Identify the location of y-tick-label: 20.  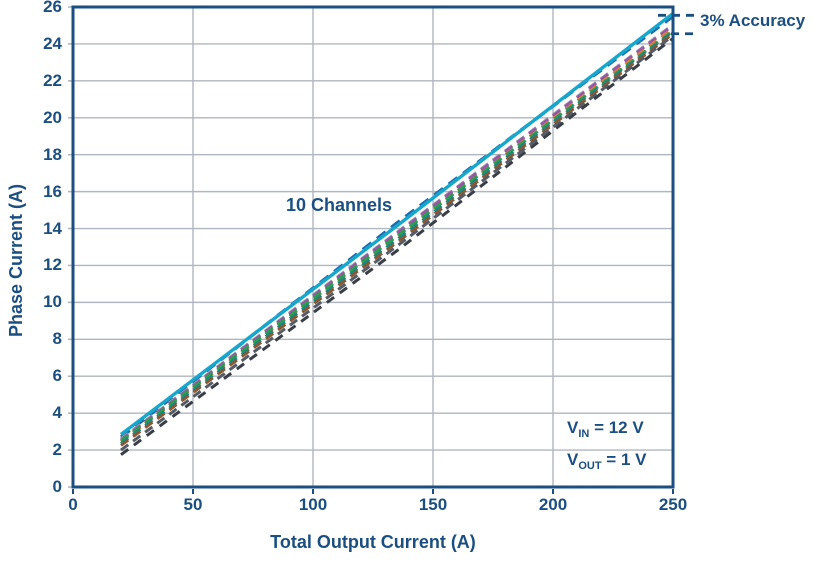
(52, 117).